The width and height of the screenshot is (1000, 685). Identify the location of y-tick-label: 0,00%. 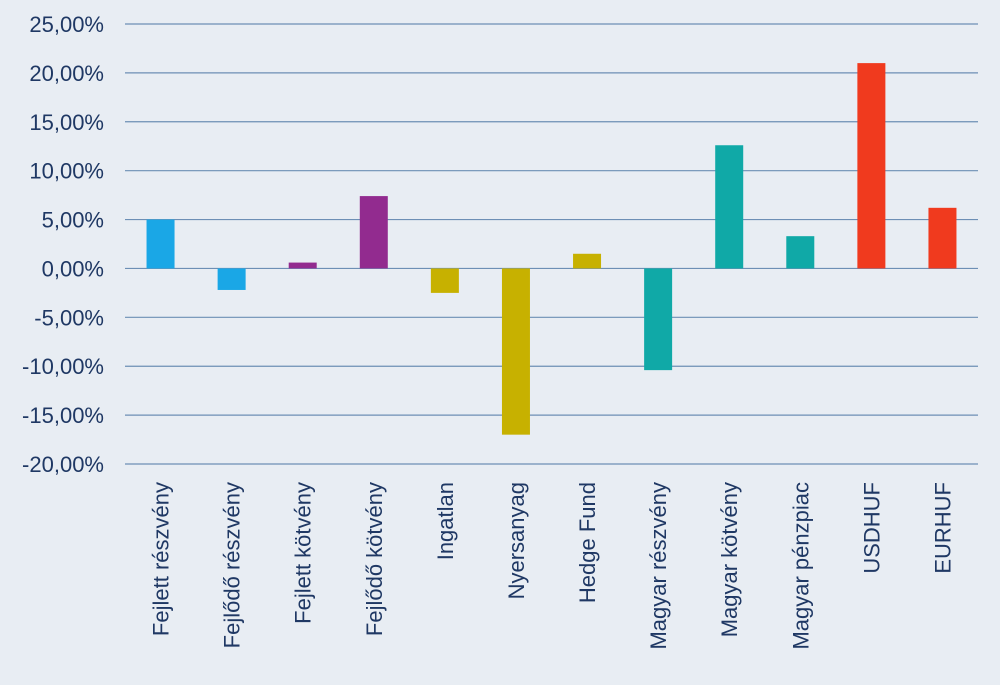
(73, 268).